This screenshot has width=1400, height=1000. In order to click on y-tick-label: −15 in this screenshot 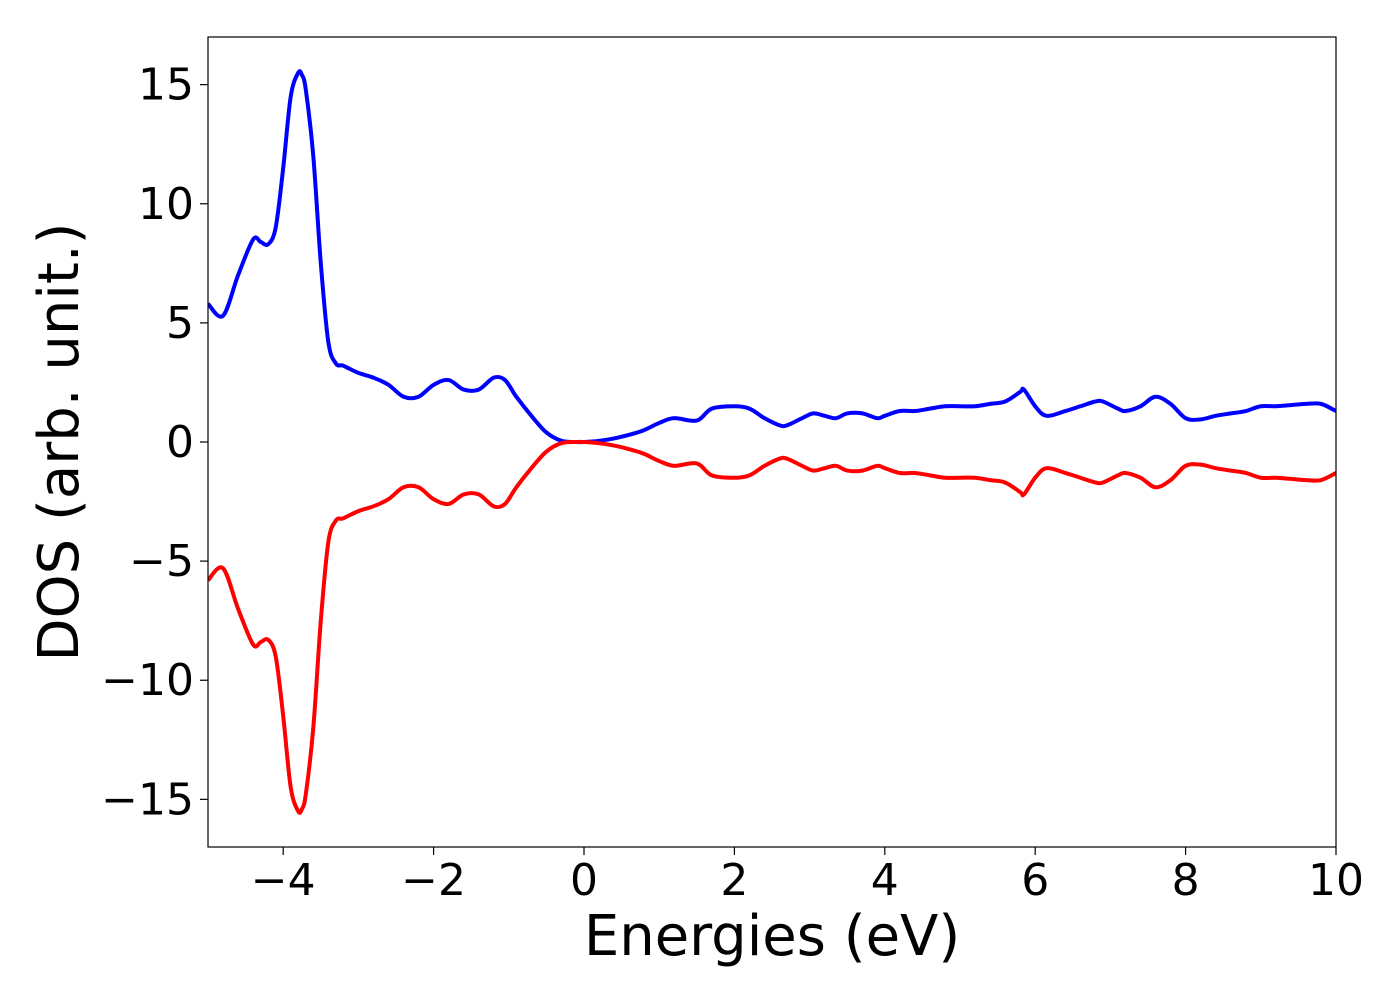, I will do `click(147, 799)`.